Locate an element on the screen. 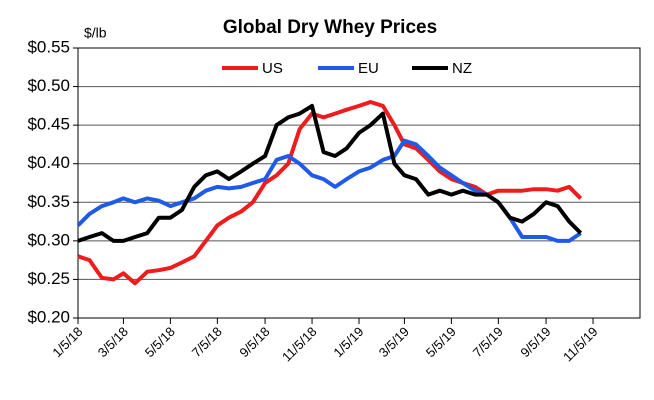  y-tick-label: $0.50 is located at coordinates (48, 85).